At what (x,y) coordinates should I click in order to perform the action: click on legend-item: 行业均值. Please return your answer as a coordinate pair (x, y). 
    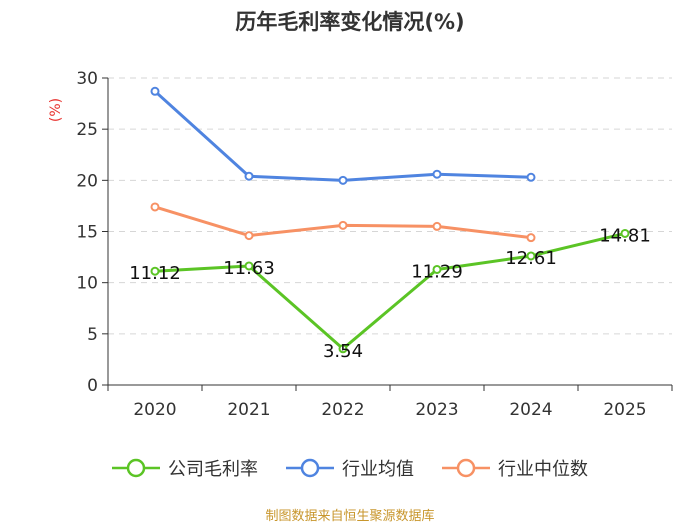
    Looking at the image, I should click on (350, 468).